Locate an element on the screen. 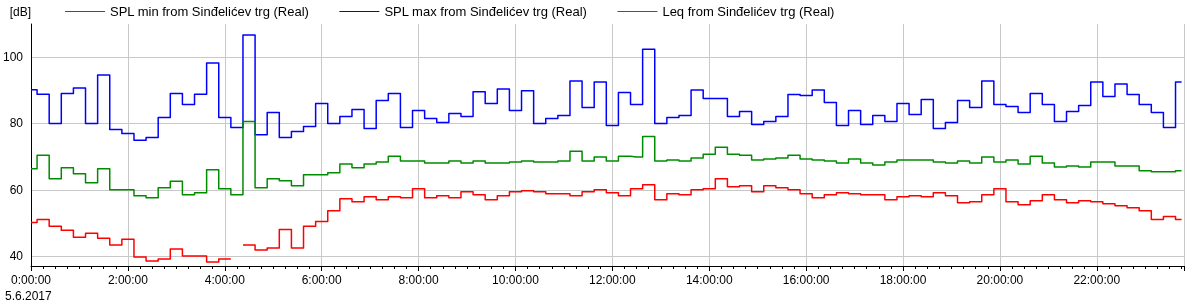 Image resolution: width=1188 pixels, height=304 pixels. x-tick-label: 8:00:00 is located at coordinates (418, 280).